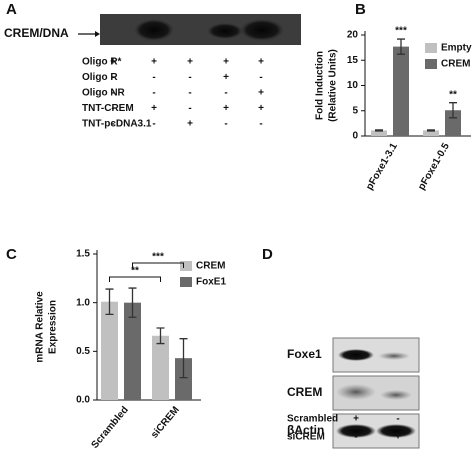  What do you see at coordinates (36, 33) in the screenshot?
I see `band-label: CREM/DNA` at bounding box center [36, 33].